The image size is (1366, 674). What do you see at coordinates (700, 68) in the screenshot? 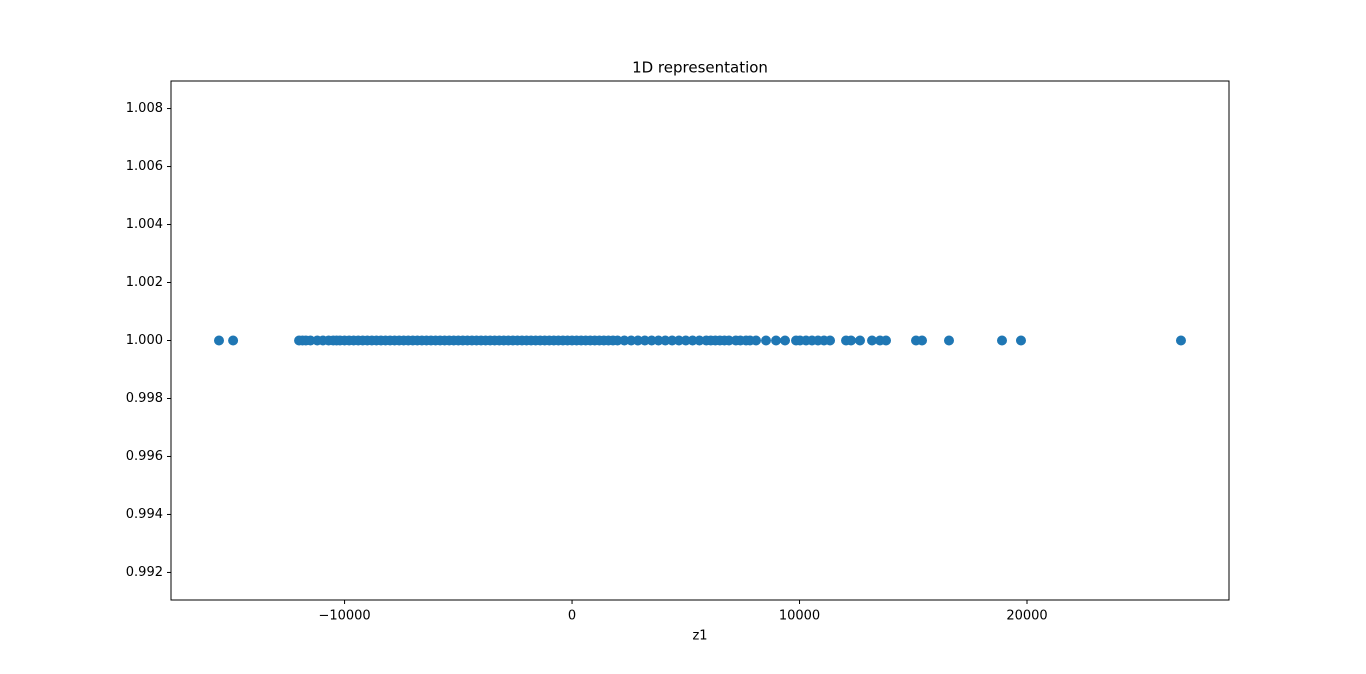
I see `chart-title: 1D representation` at bounding box center [700, 68].